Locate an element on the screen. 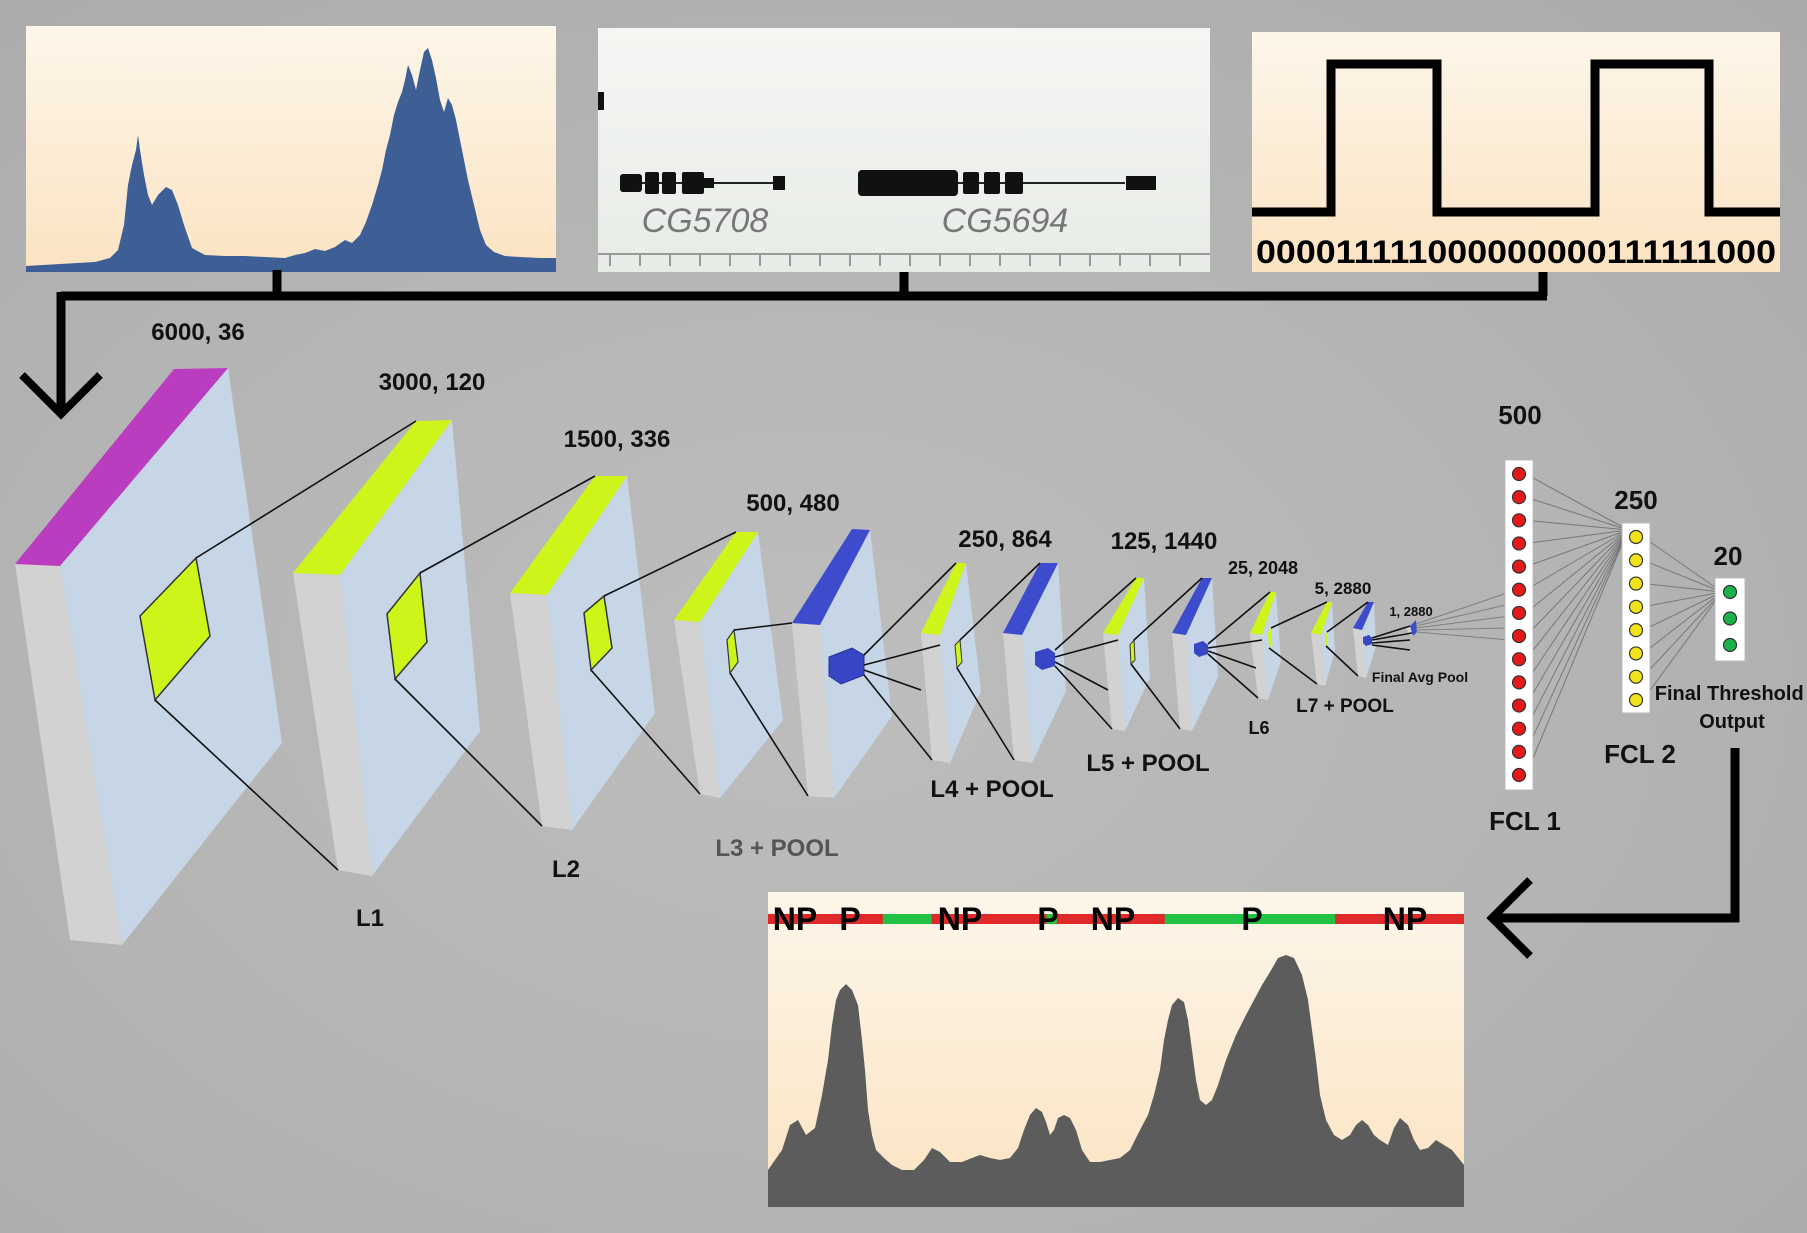 The width and height of the screenshot is (1807, 1233). fcl1-nodes is located at coordinates (1519, 624).